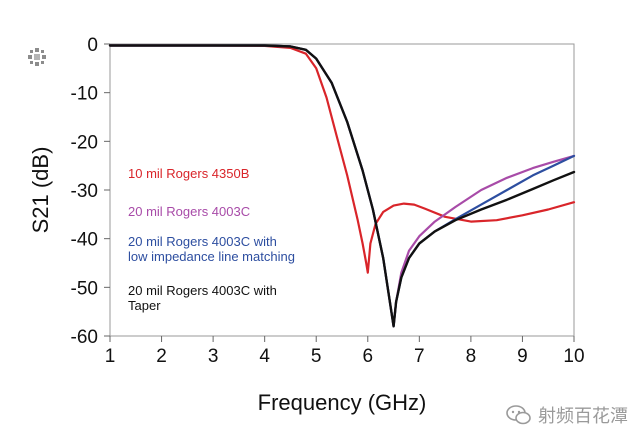  I want to click on x-tick-label: 5, so click(316, 356).